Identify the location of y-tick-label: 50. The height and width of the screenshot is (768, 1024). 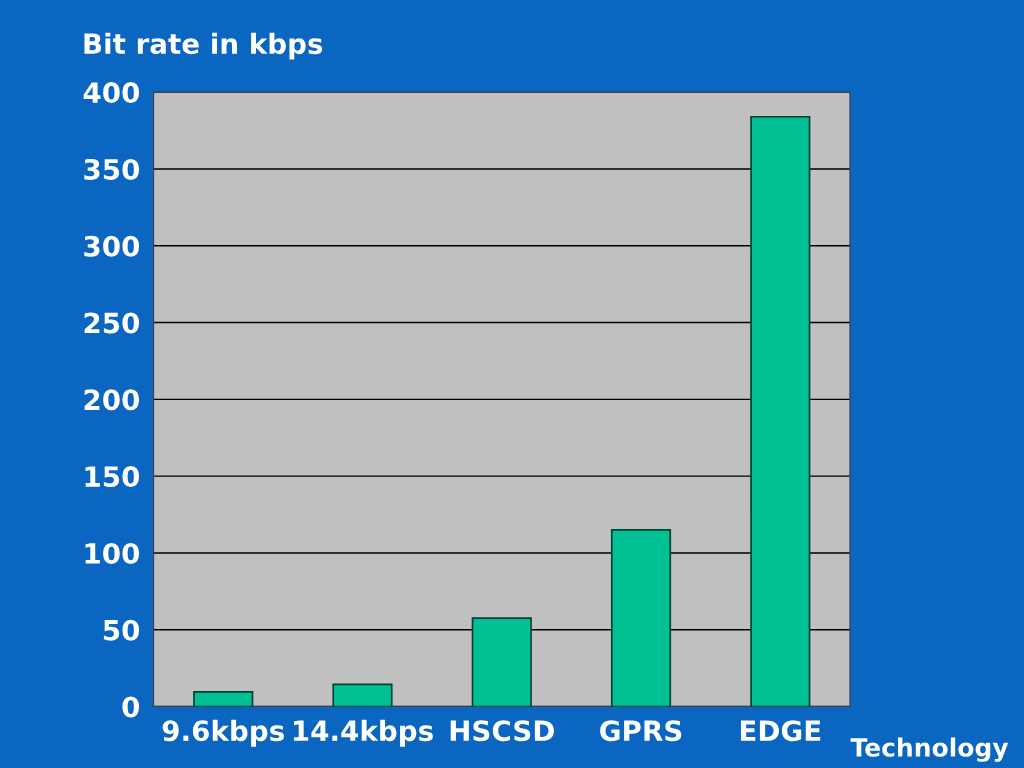
(121, 630).